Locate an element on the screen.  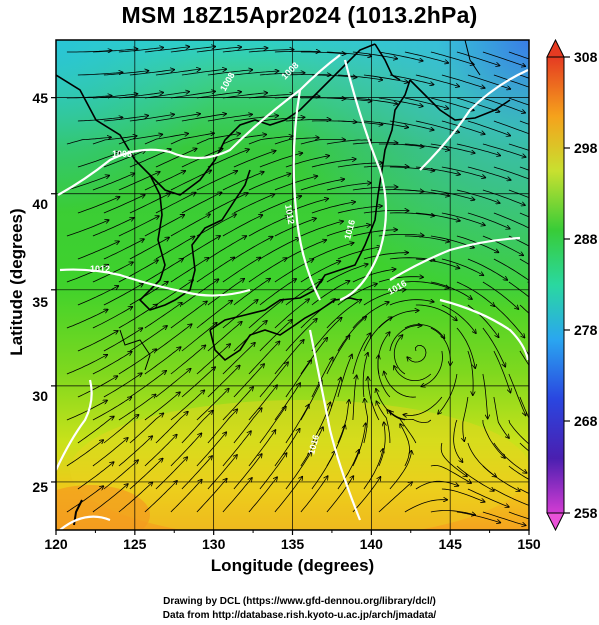
colorbar-tick-label: 268 is located at coordinates (586, 421).